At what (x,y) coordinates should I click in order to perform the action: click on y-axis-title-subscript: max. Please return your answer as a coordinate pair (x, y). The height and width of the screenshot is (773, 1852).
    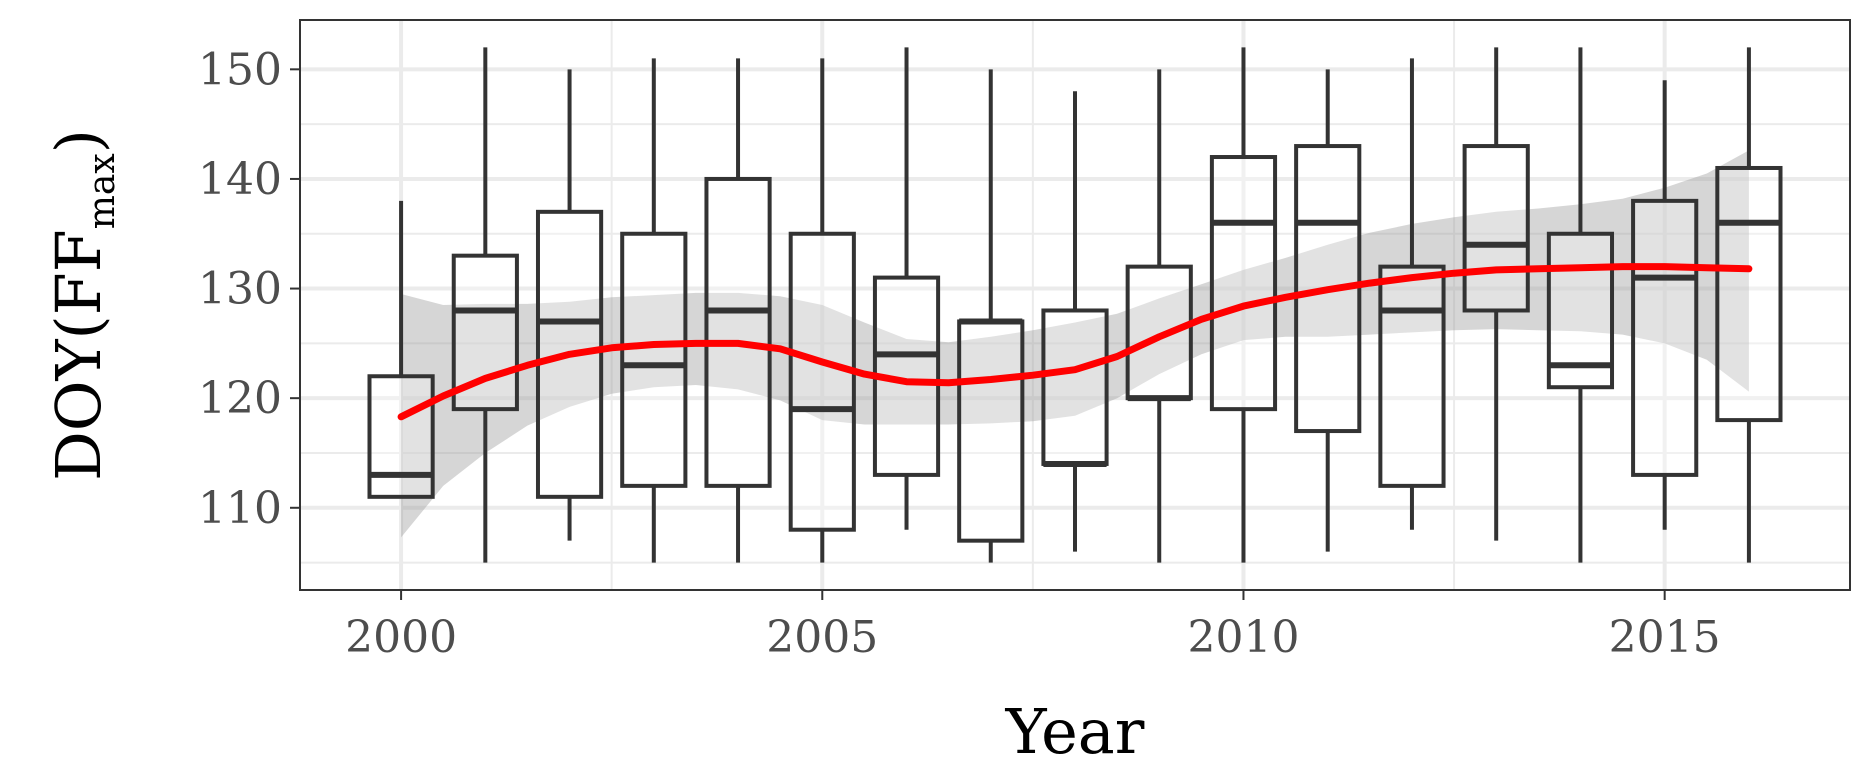
    Looking at the image, I should click on (102, 191).